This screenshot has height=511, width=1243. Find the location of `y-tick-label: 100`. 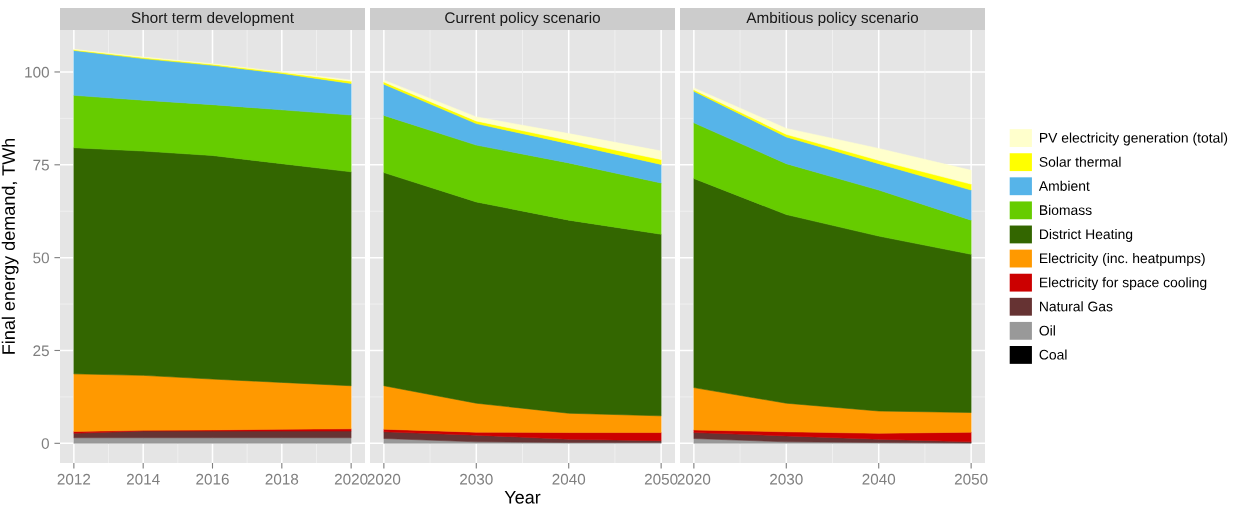

y-tick-label: 100 is located at coordinates (37, 72).